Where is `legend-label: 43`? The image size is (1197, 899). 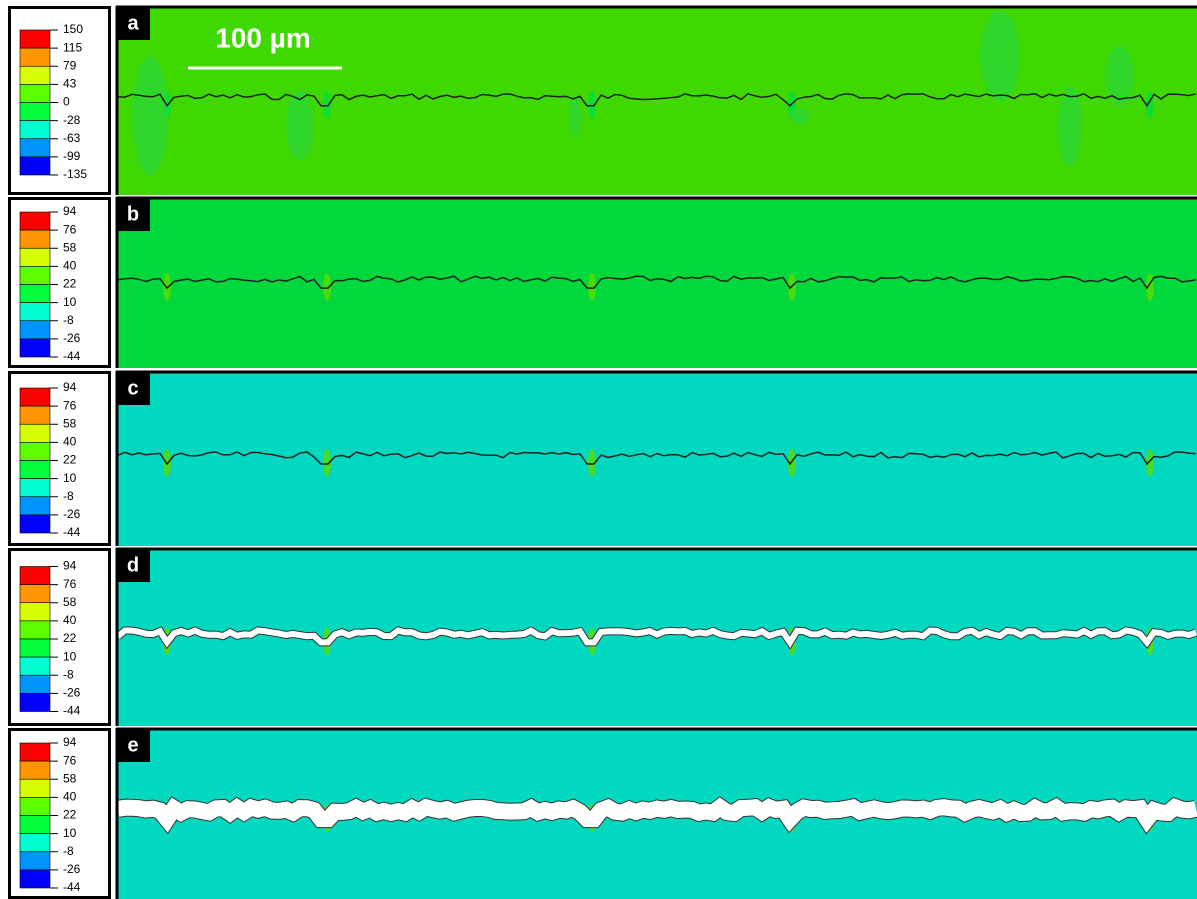
legend-label: 43 is located at coordinates (70, 84).